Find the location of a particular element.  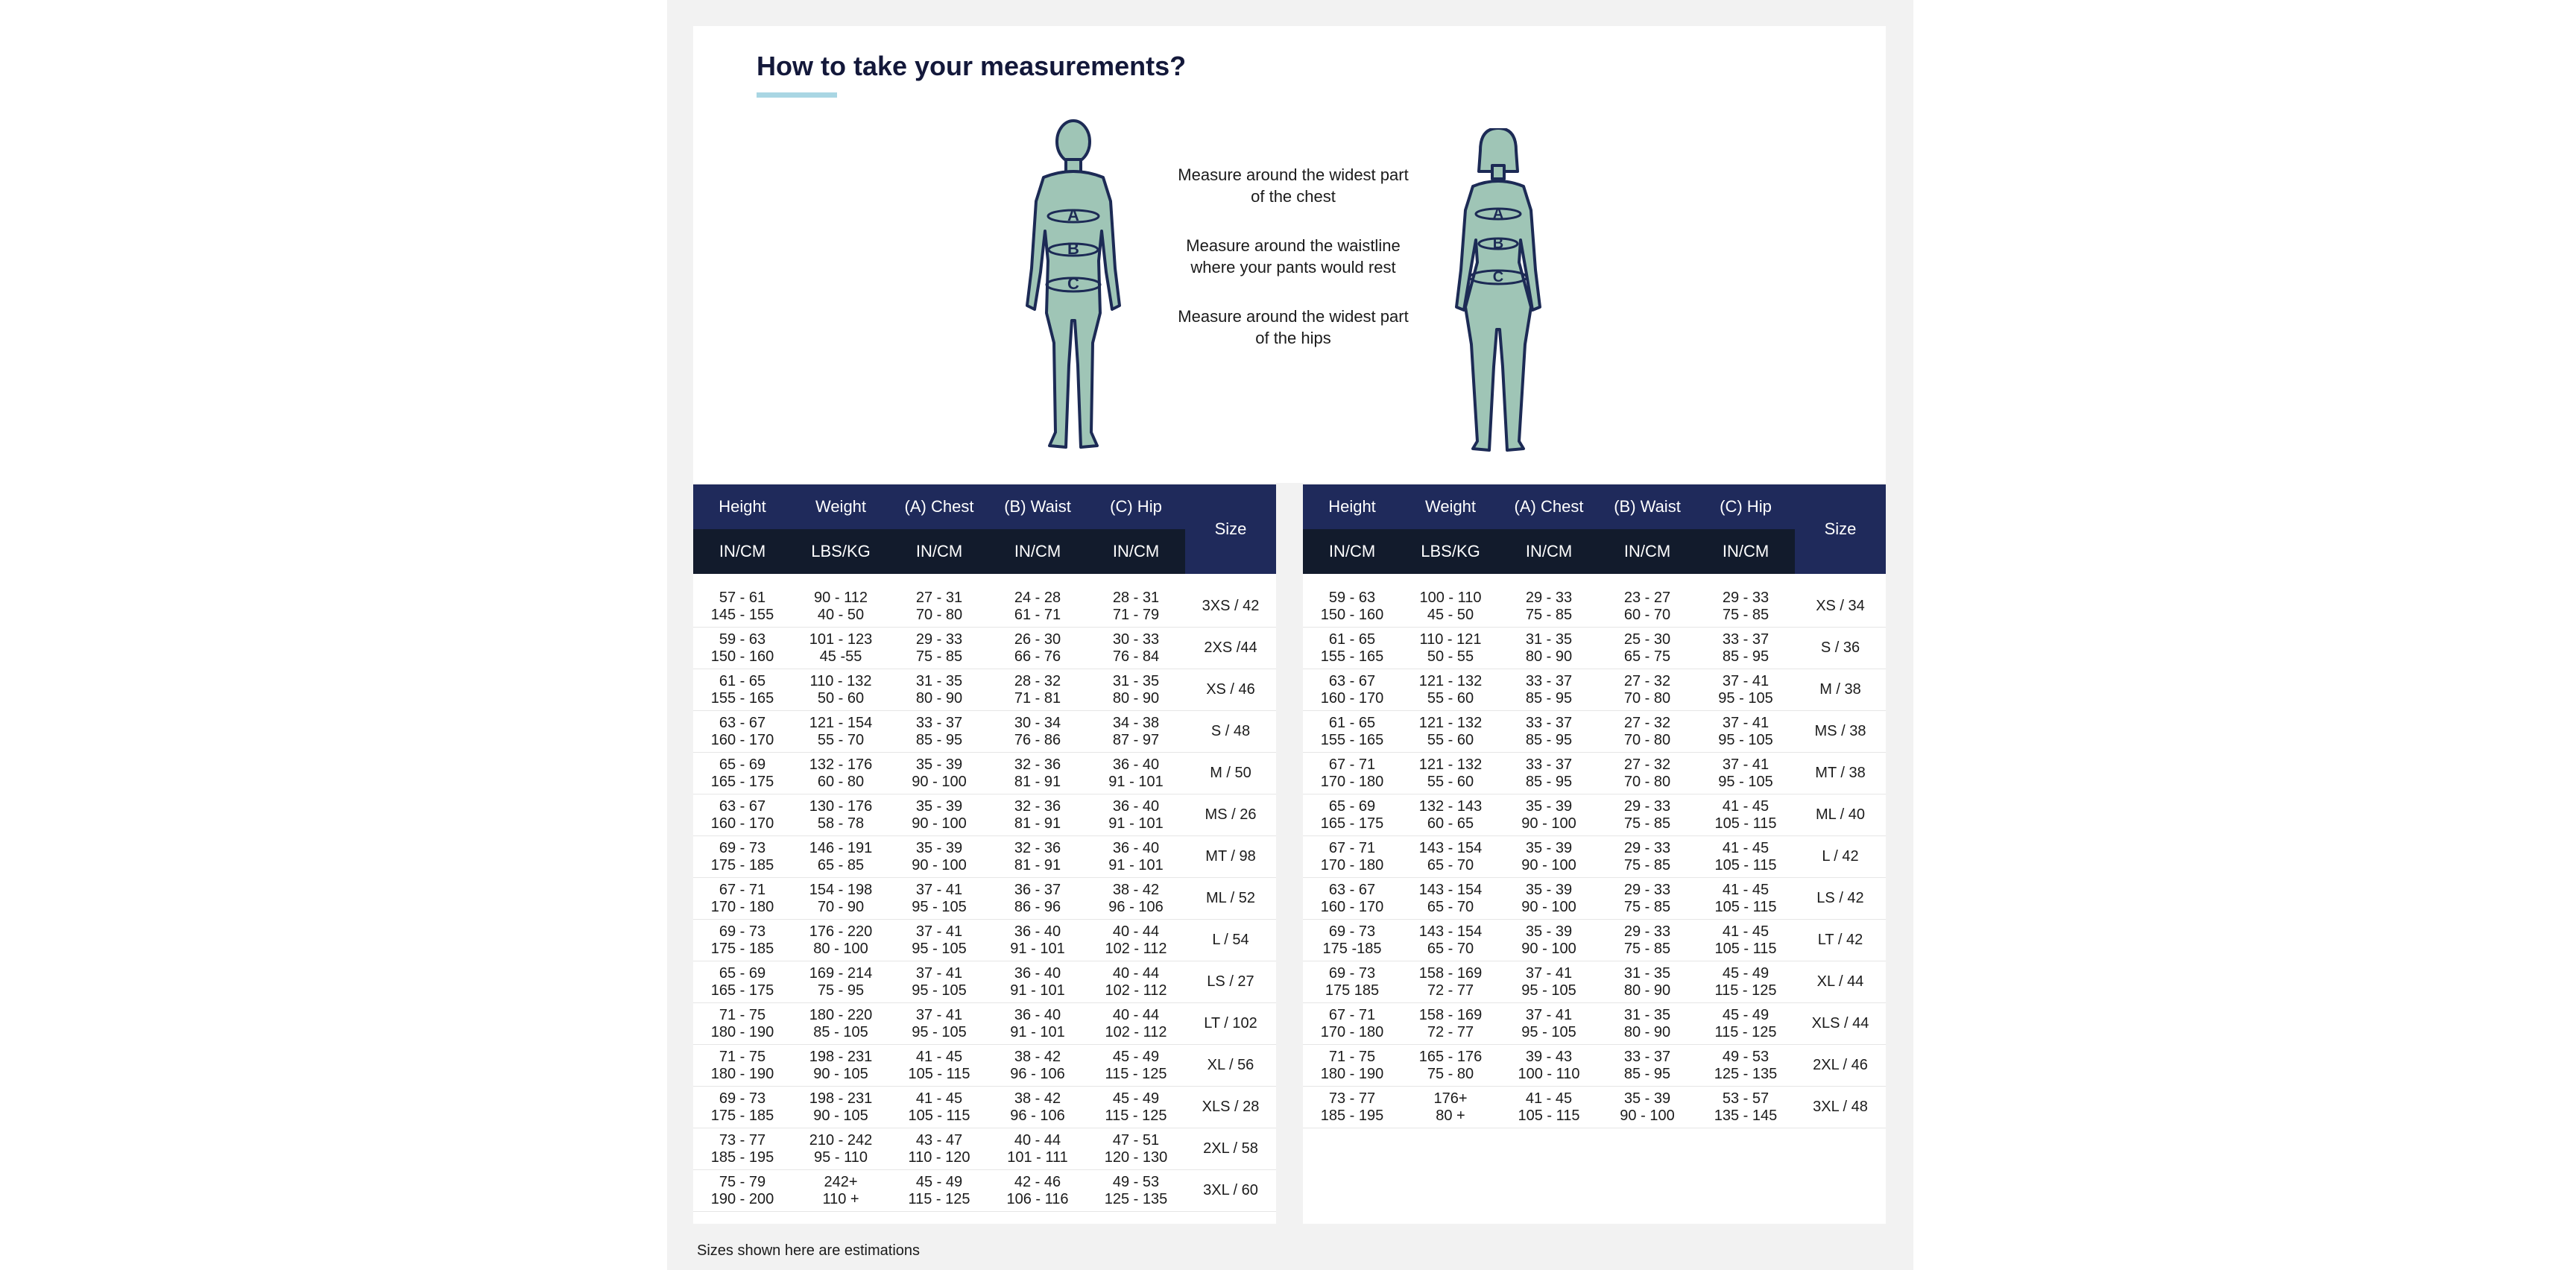

cell-weight-metric: 40 - 50 is located at coordinates (841, 614).